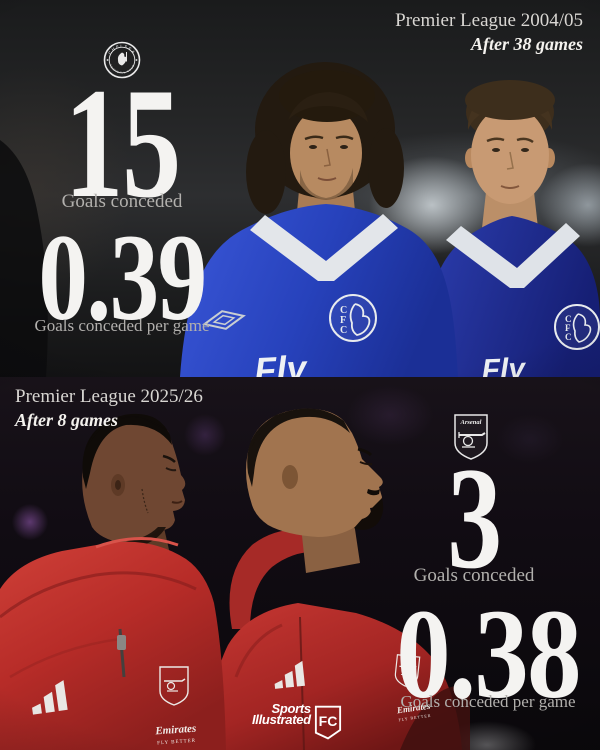 This screenshot has width=600, height=750. I want to click on crest-text-arsenal: Arsenal, so click(471, 422).